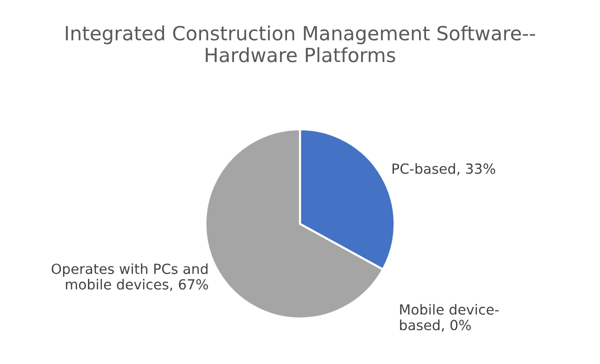  I want to click on category-label: Mobile device-based, 0%, so click(449, 318).